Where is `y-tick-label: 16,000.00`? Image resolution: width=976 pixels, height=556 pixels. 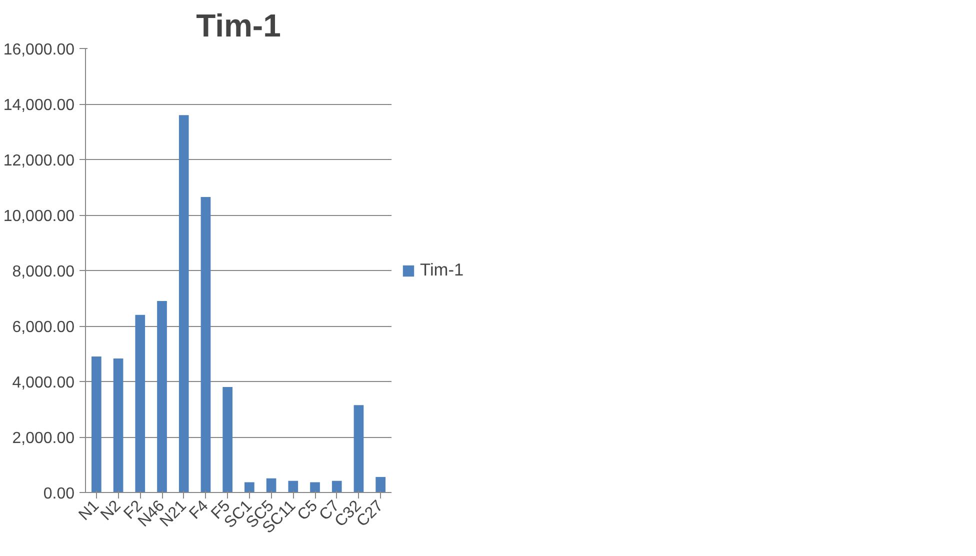 y-tick-label: 16,000.00 is located at coordinates (39, 50).